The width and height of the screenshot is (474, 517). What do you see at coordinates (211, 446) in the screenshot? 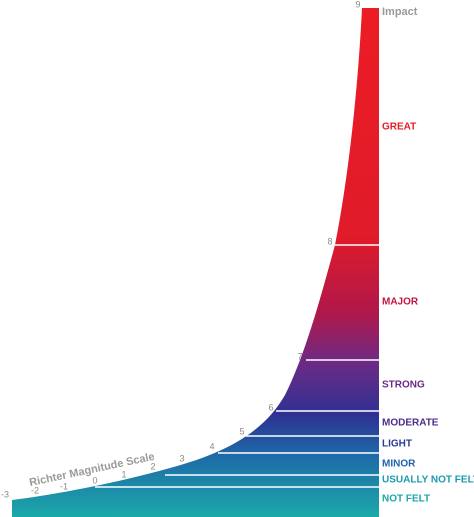
I see `magnitude-label: 4` at bounding box center [211, 446].